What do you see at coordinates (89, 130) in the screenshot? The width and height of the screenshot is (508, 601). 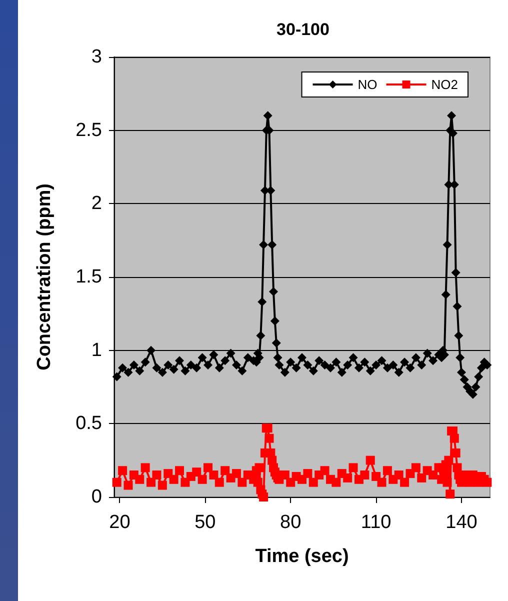 I see `y-tick-label: 2.5` at bounding box center [89, 130].